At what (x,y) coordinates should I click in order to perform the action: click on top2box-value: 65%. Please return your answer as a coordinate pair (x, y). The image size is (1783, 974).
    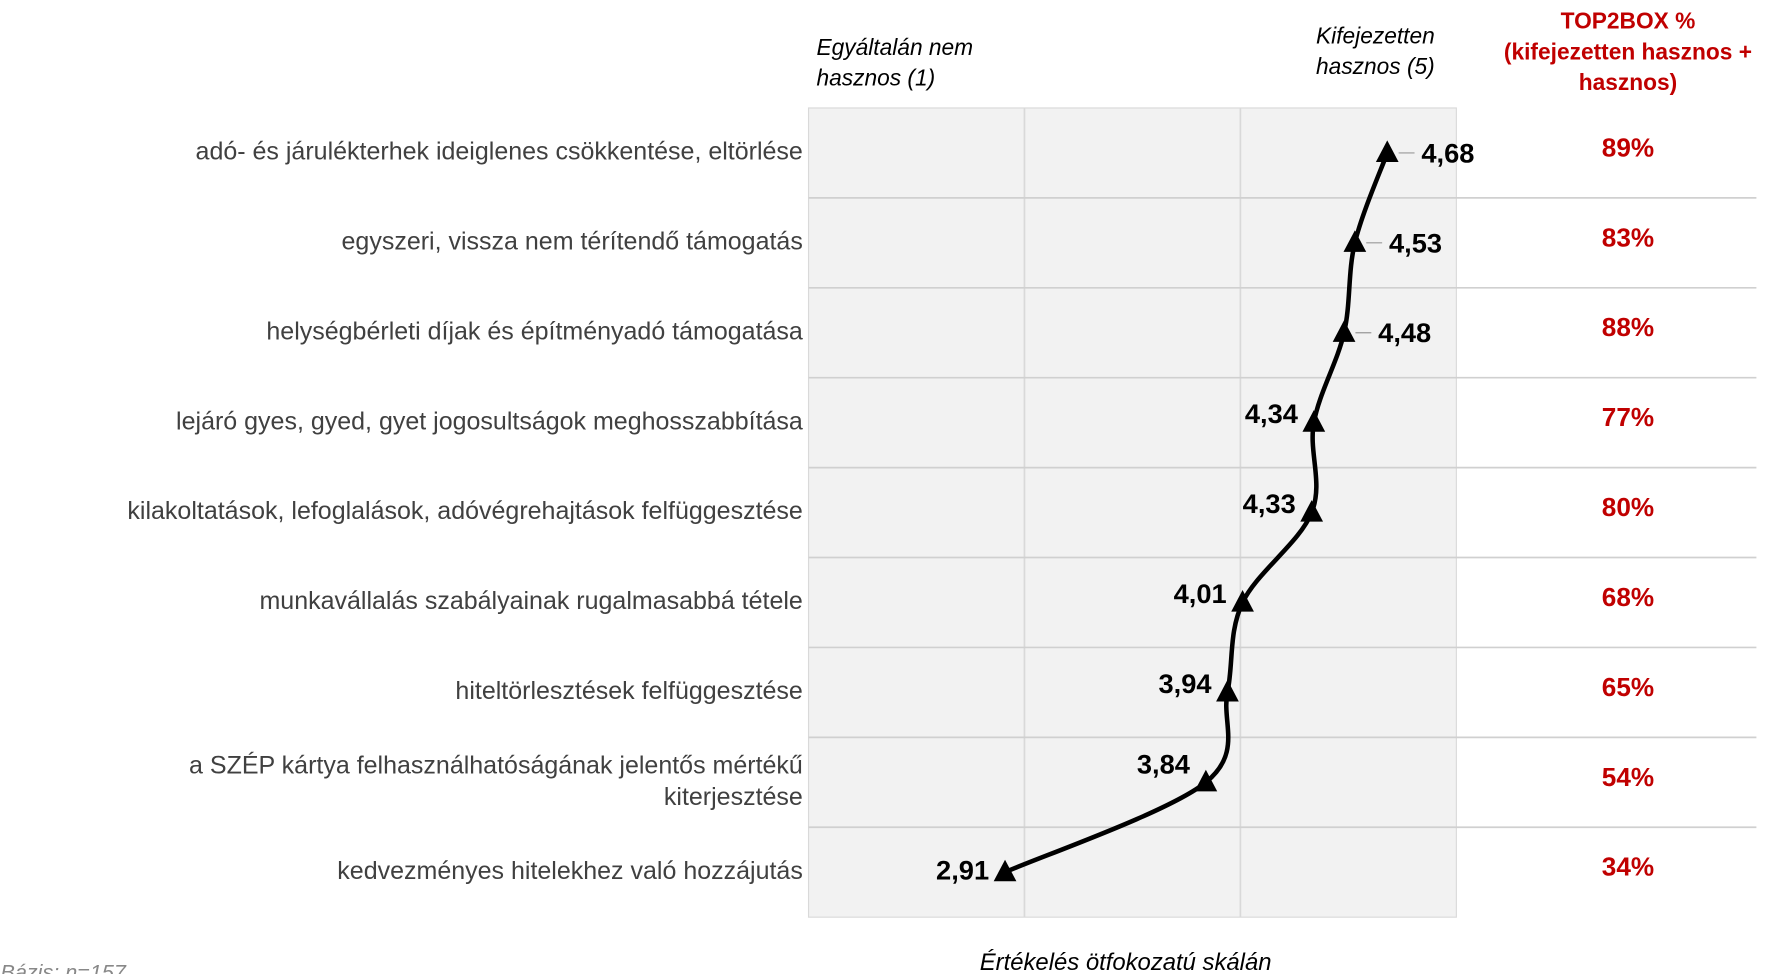
    Looking at the image, I should click on (1628, 687).